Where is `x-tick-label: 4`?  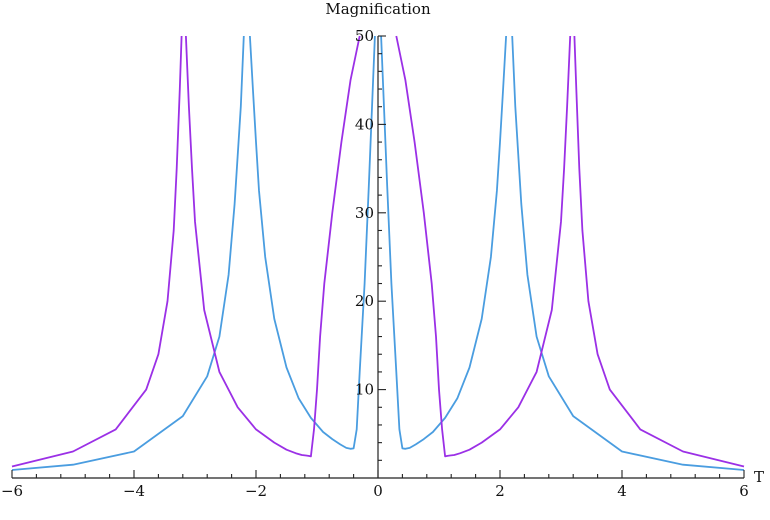 x-tick-label: 4 is located at coordinates (622, 491).